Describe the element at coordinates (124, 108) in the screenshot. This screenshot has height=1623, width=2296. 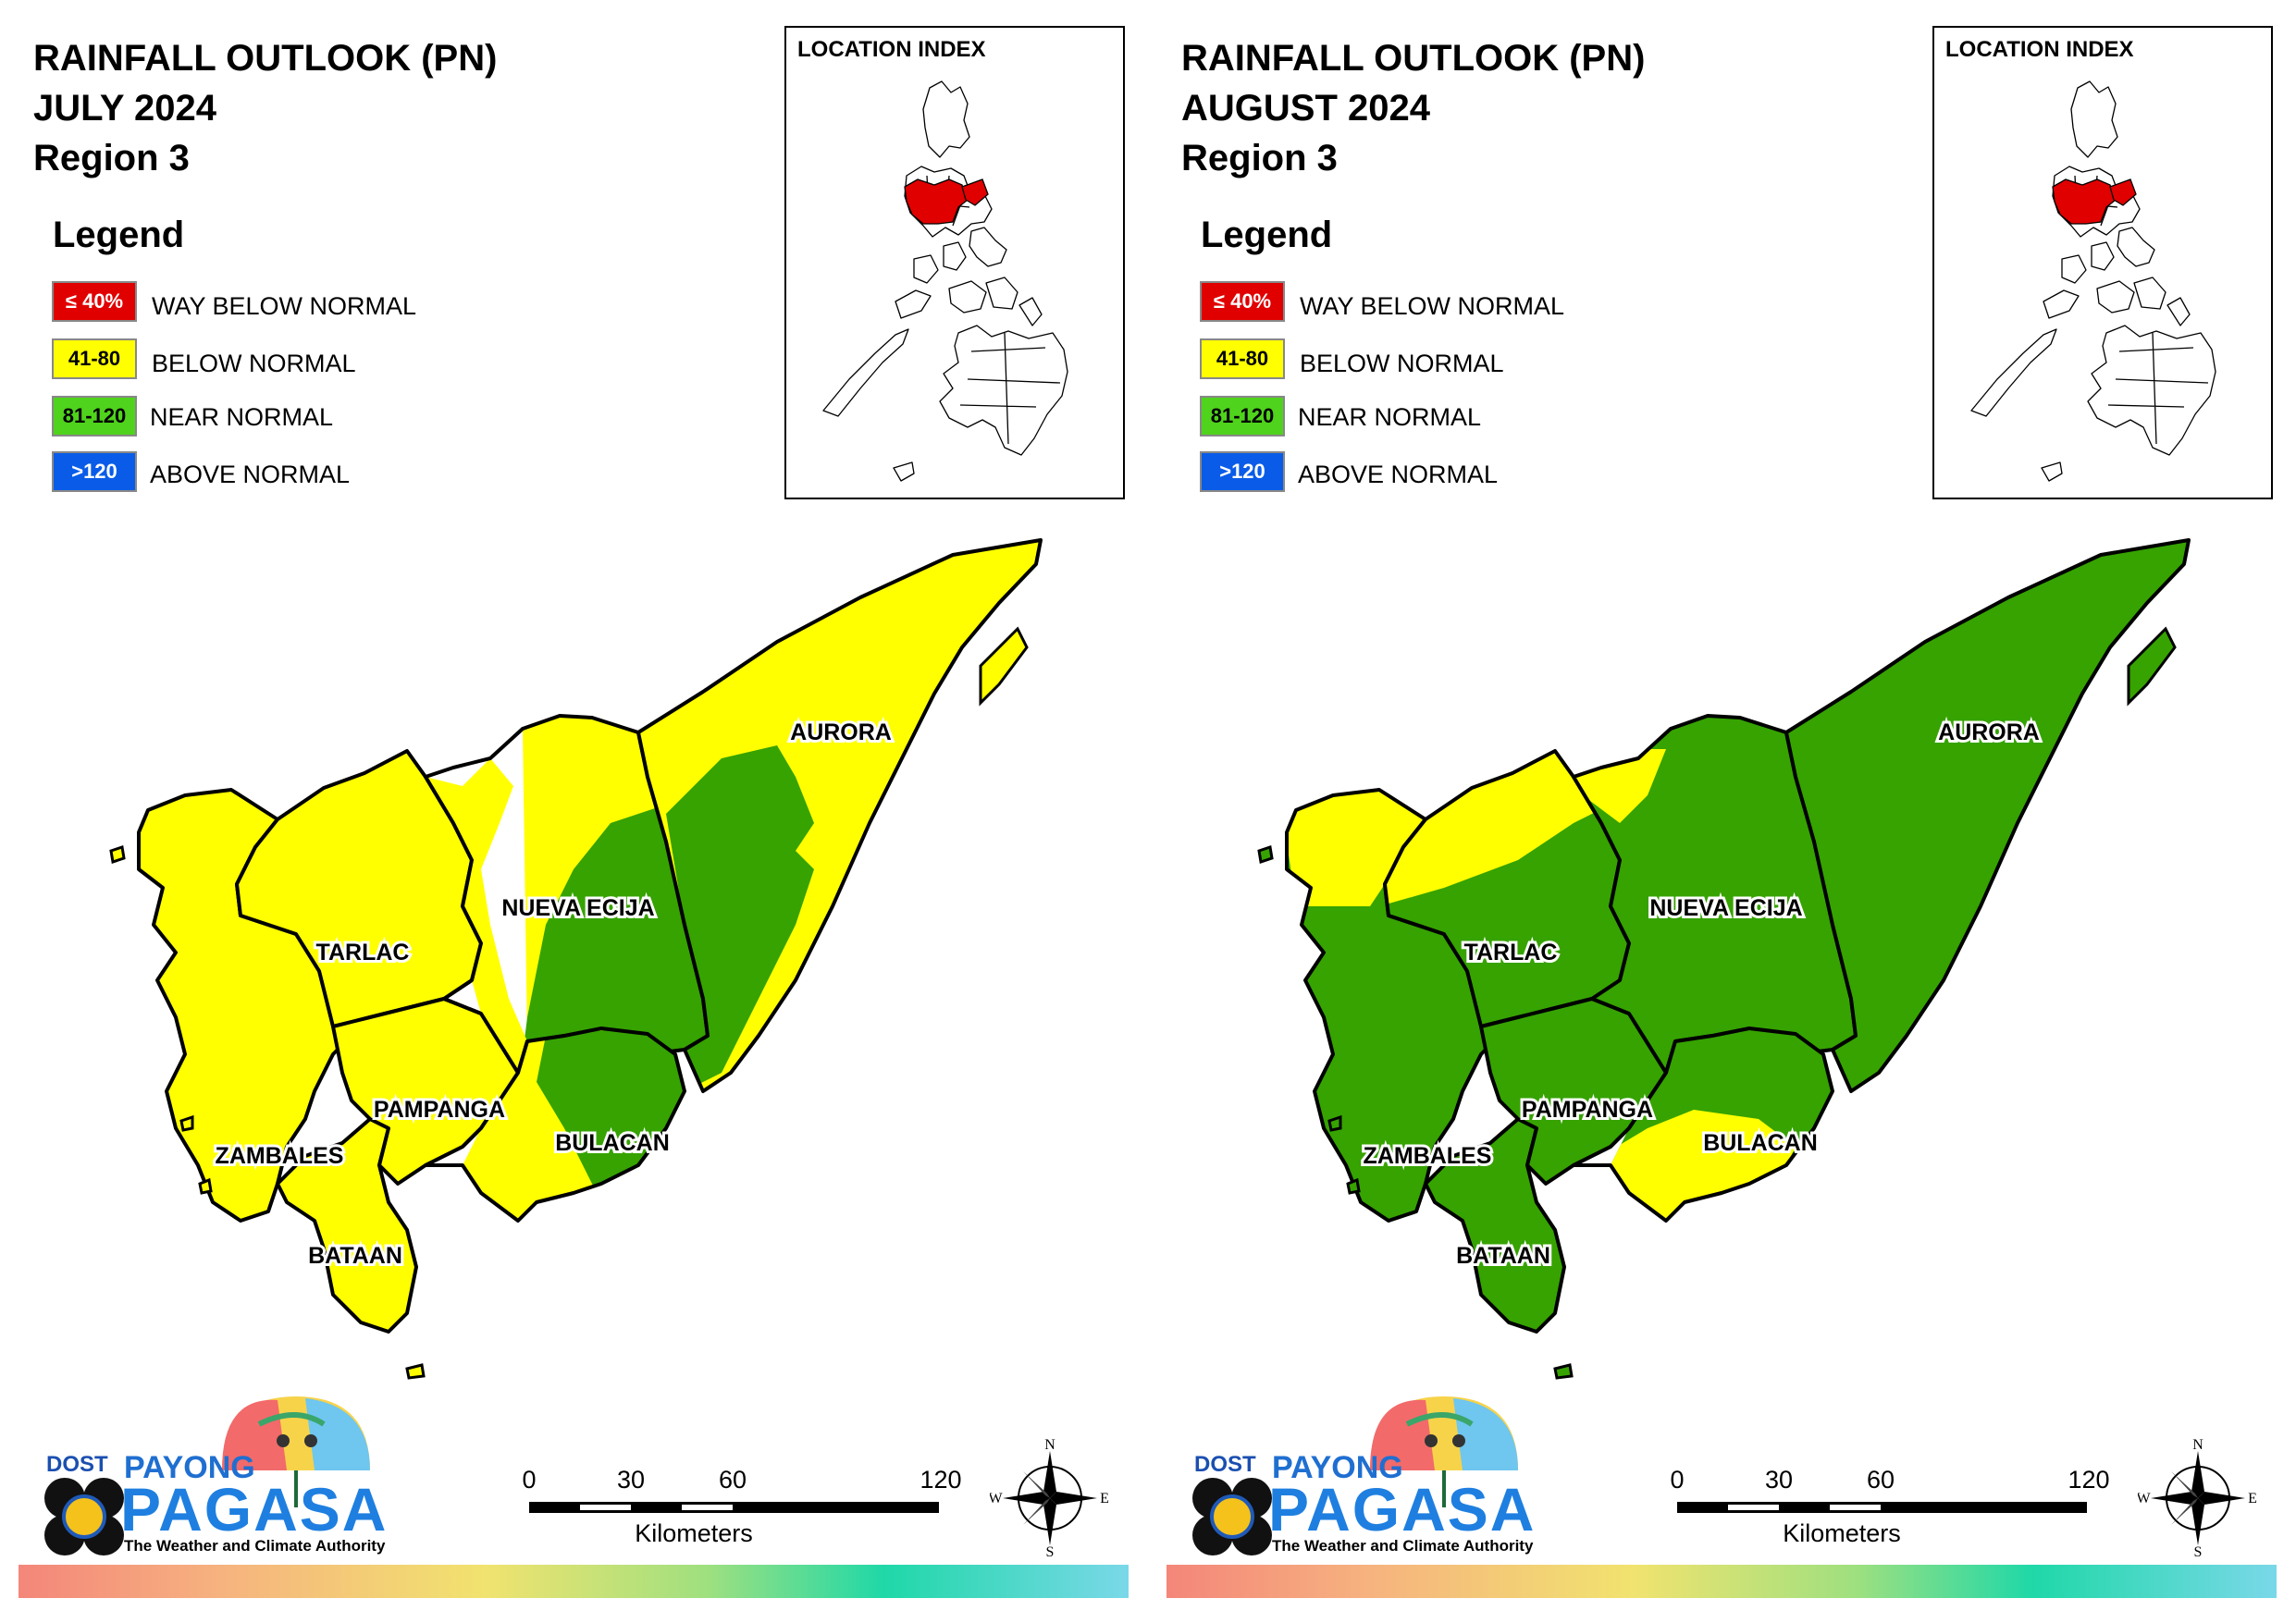
I see `title-line-2: JULY 2024` at that location.